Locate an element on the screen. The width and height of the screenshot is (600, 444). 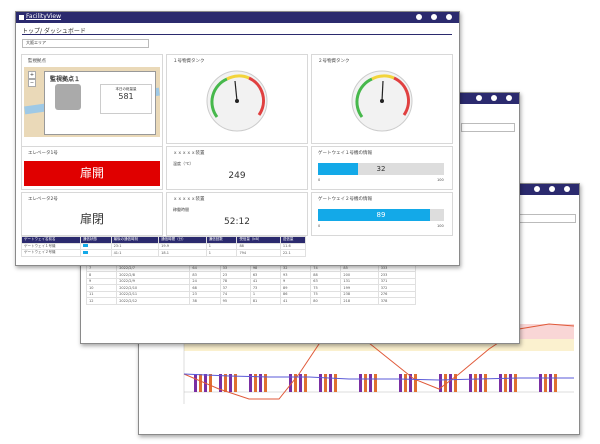
table-cell: 80 is located at coordinates (326, 301).